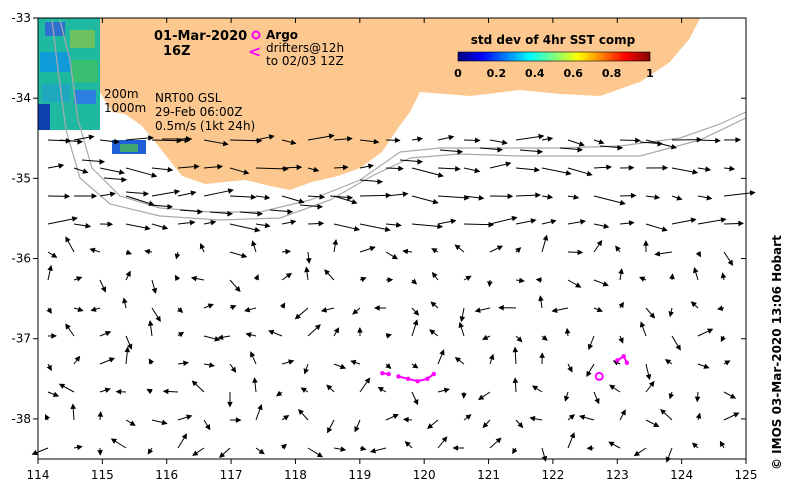  Describe the element at coordinates (359, 475) in the screenshot. I see `x-tick-label: 119` at that location.